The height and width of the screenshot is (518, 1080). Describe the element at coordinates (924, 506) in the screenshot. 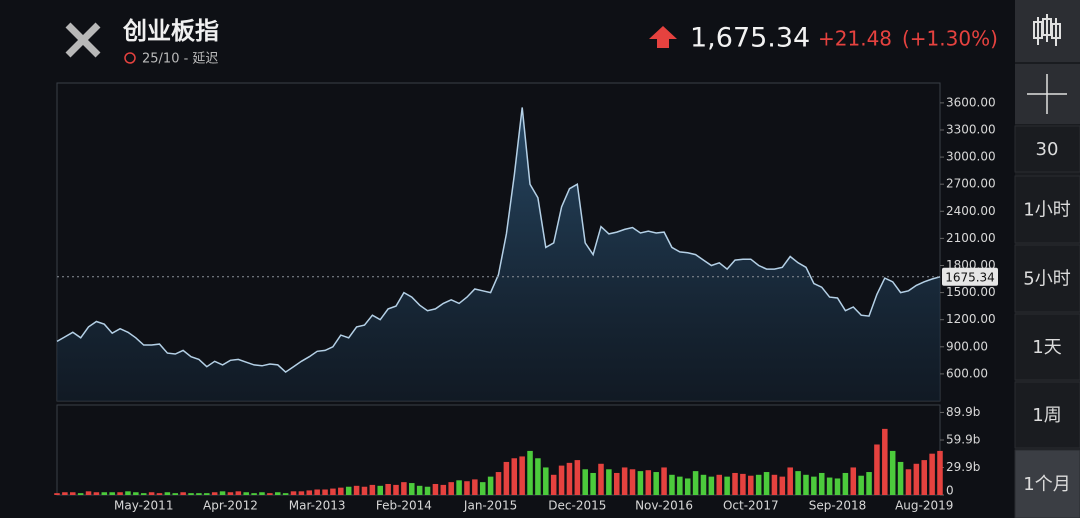

I see `x-tick-label: Aug-2019` at that location.